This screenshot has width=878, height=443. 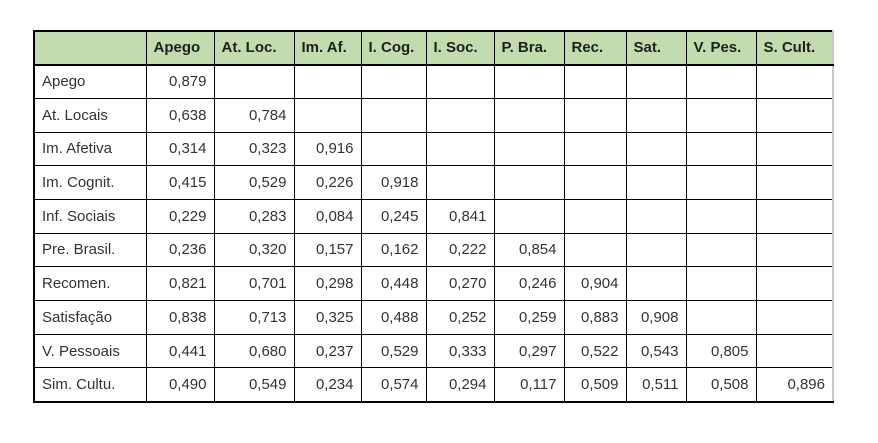 I want to click on table-cell: 0,522, so click(x=595, y=351).